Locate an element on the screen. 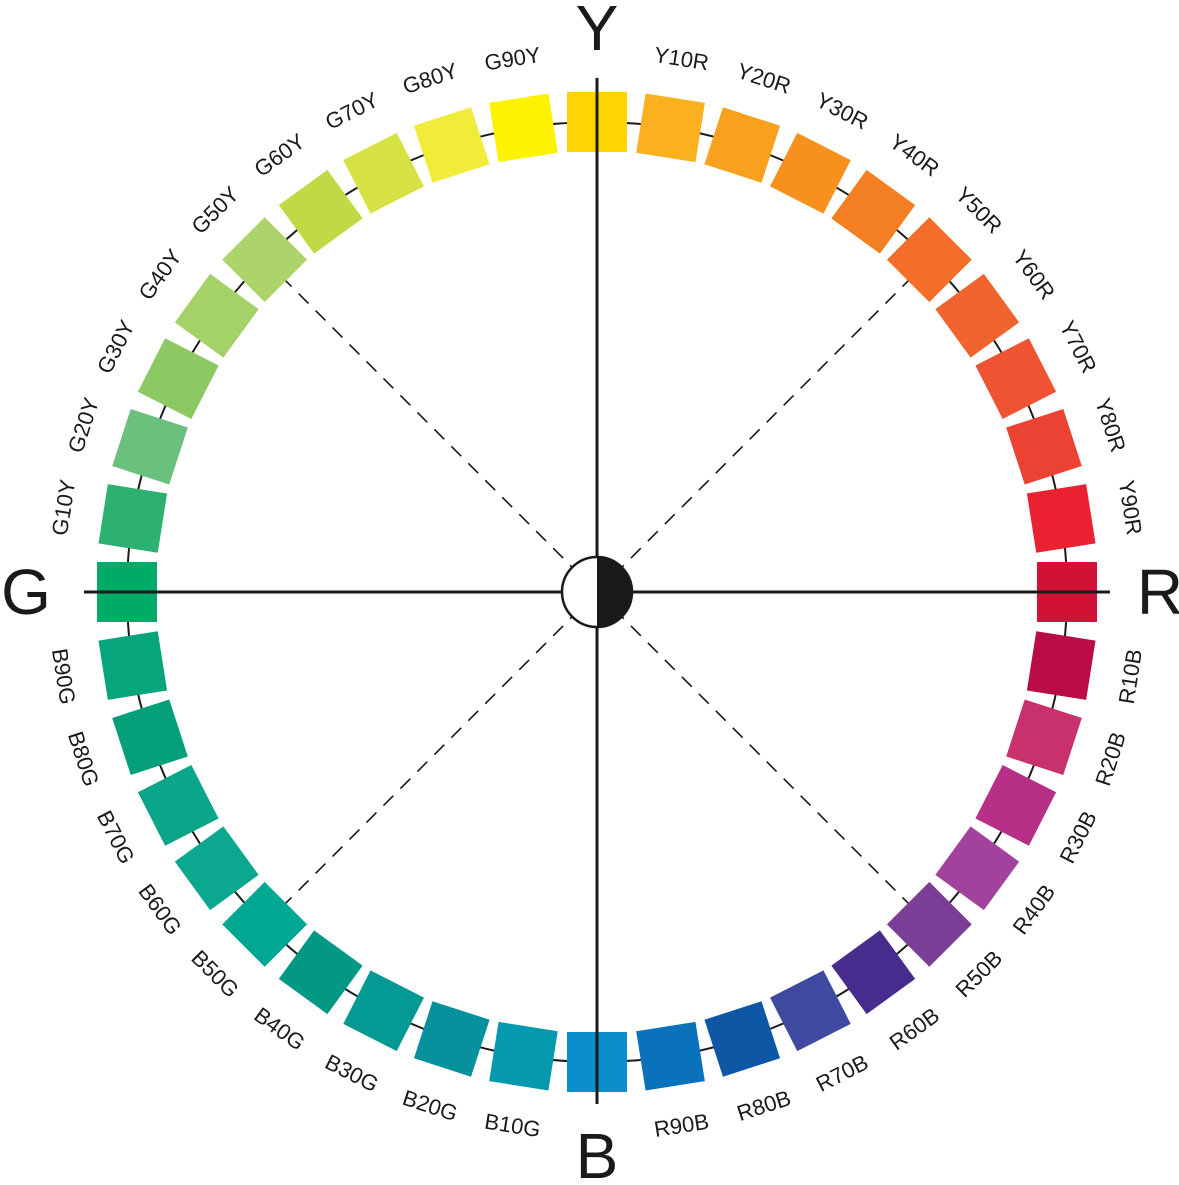 The width and height of the screenshot is (1179, 1185). swatch-b90g is located at coordinates (133, 665).